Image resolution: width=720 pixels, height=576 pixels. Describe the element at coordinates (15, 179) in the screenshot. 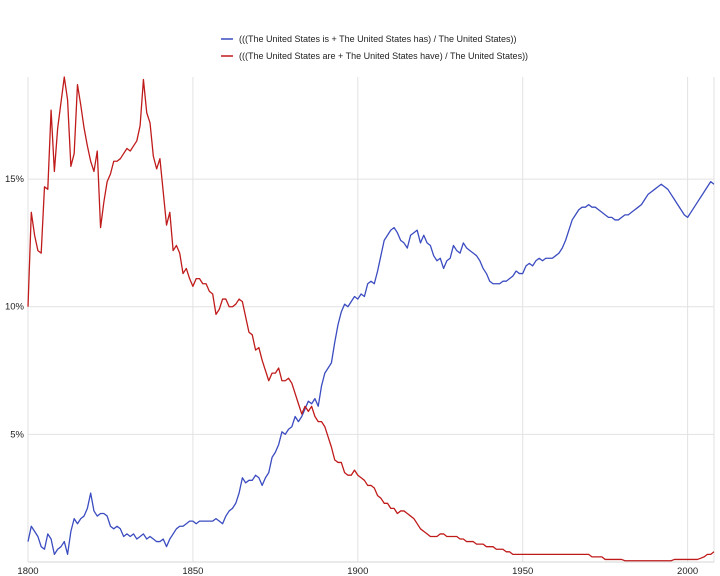

I see `y-tick-label-15: 15%` at that location.